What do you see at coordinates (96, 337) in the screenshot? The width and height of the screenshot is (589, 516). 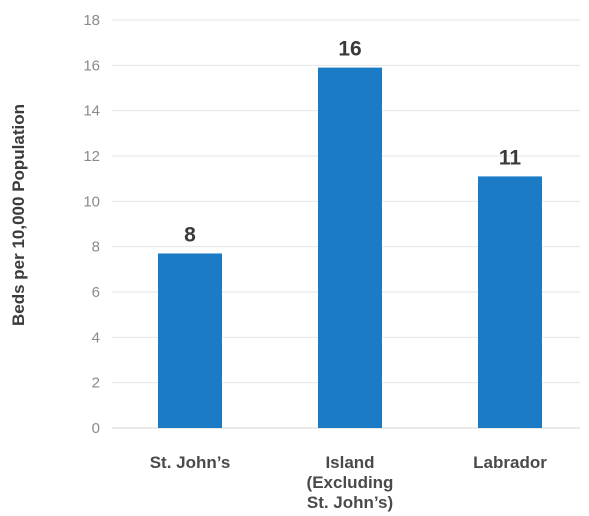 I see `y-tick-label: 4` at bounding box center [96, 337].